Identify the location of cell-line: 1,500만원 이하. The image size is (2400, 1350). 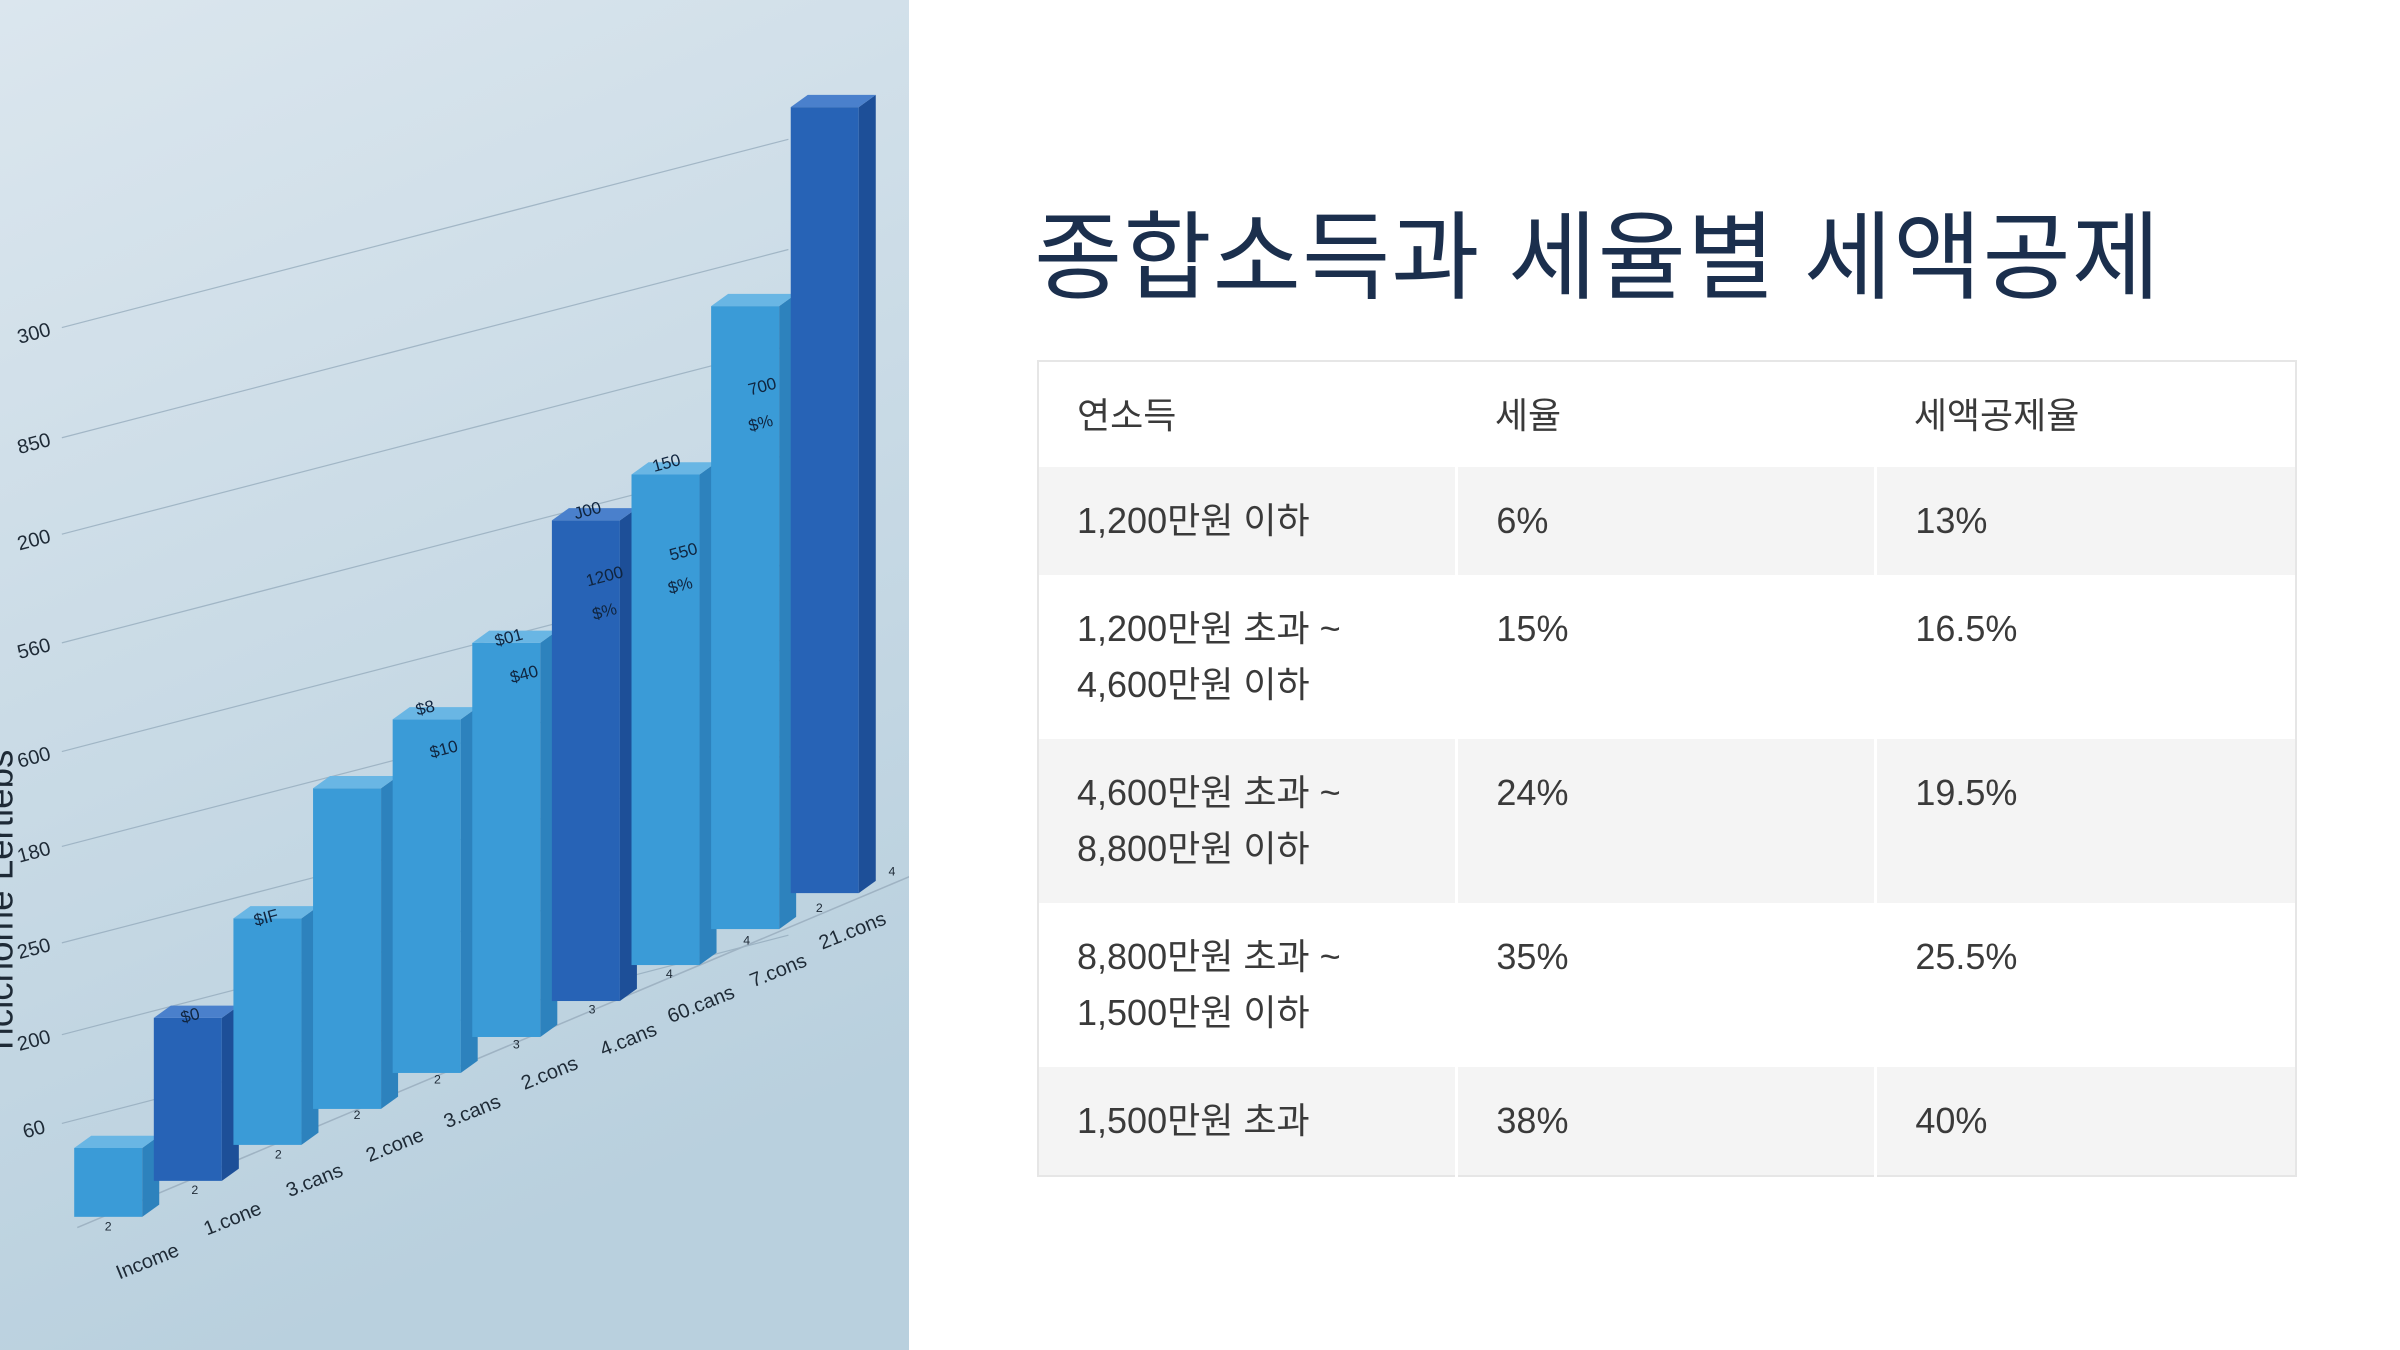
(1193, 1012).